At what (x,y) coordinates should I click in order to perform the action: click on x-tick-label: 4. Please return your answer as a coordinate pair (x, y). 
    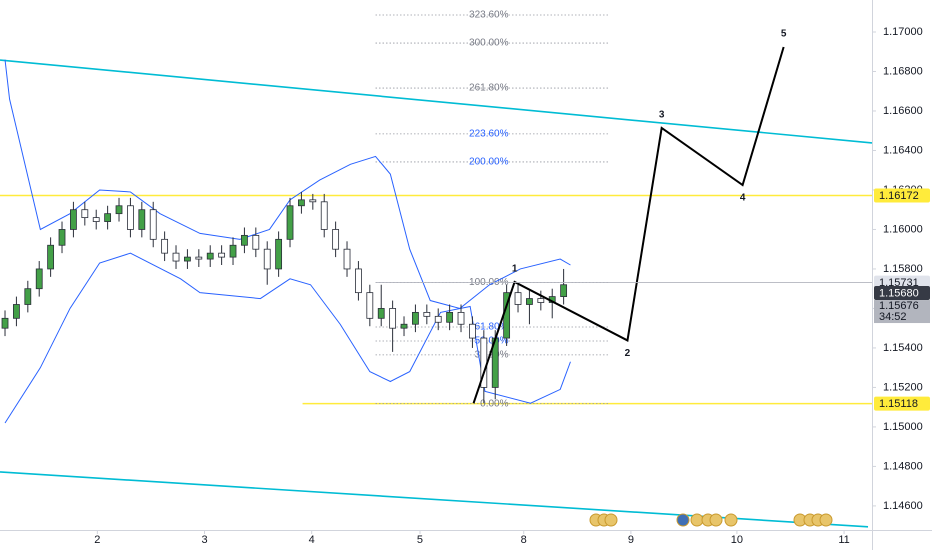
    Looking at the image, I should click on (312, 540).